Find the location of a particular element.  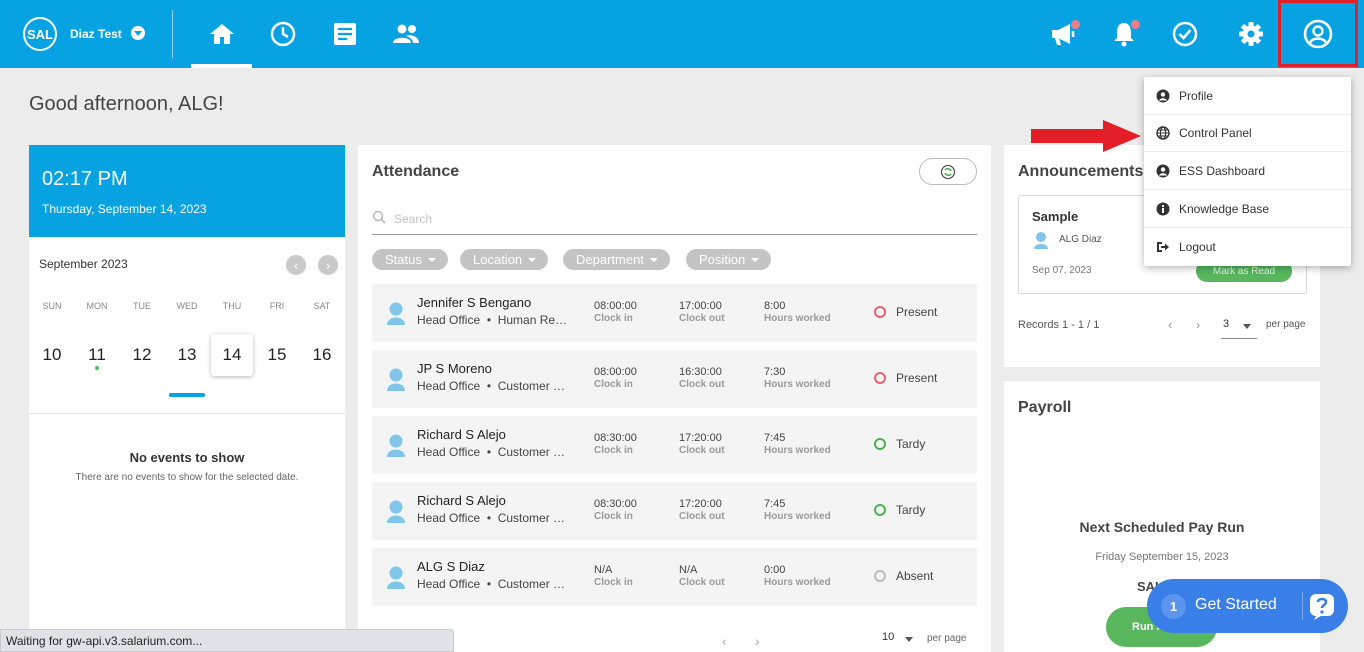

day-of-week: MON is located at coordinates (97, 306).